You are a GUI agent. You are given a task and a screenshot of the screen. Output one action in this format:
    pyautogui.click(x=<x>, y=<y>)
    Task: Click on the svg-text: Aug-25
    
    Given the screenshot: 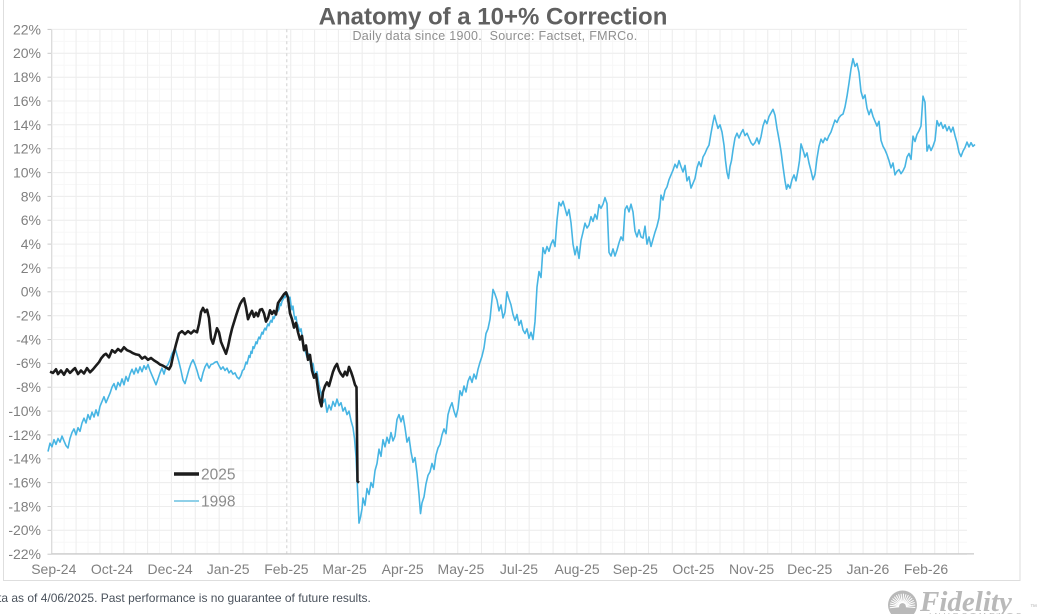 What is the action you would take?
    pyautogui.click(x=577, y=569)
    